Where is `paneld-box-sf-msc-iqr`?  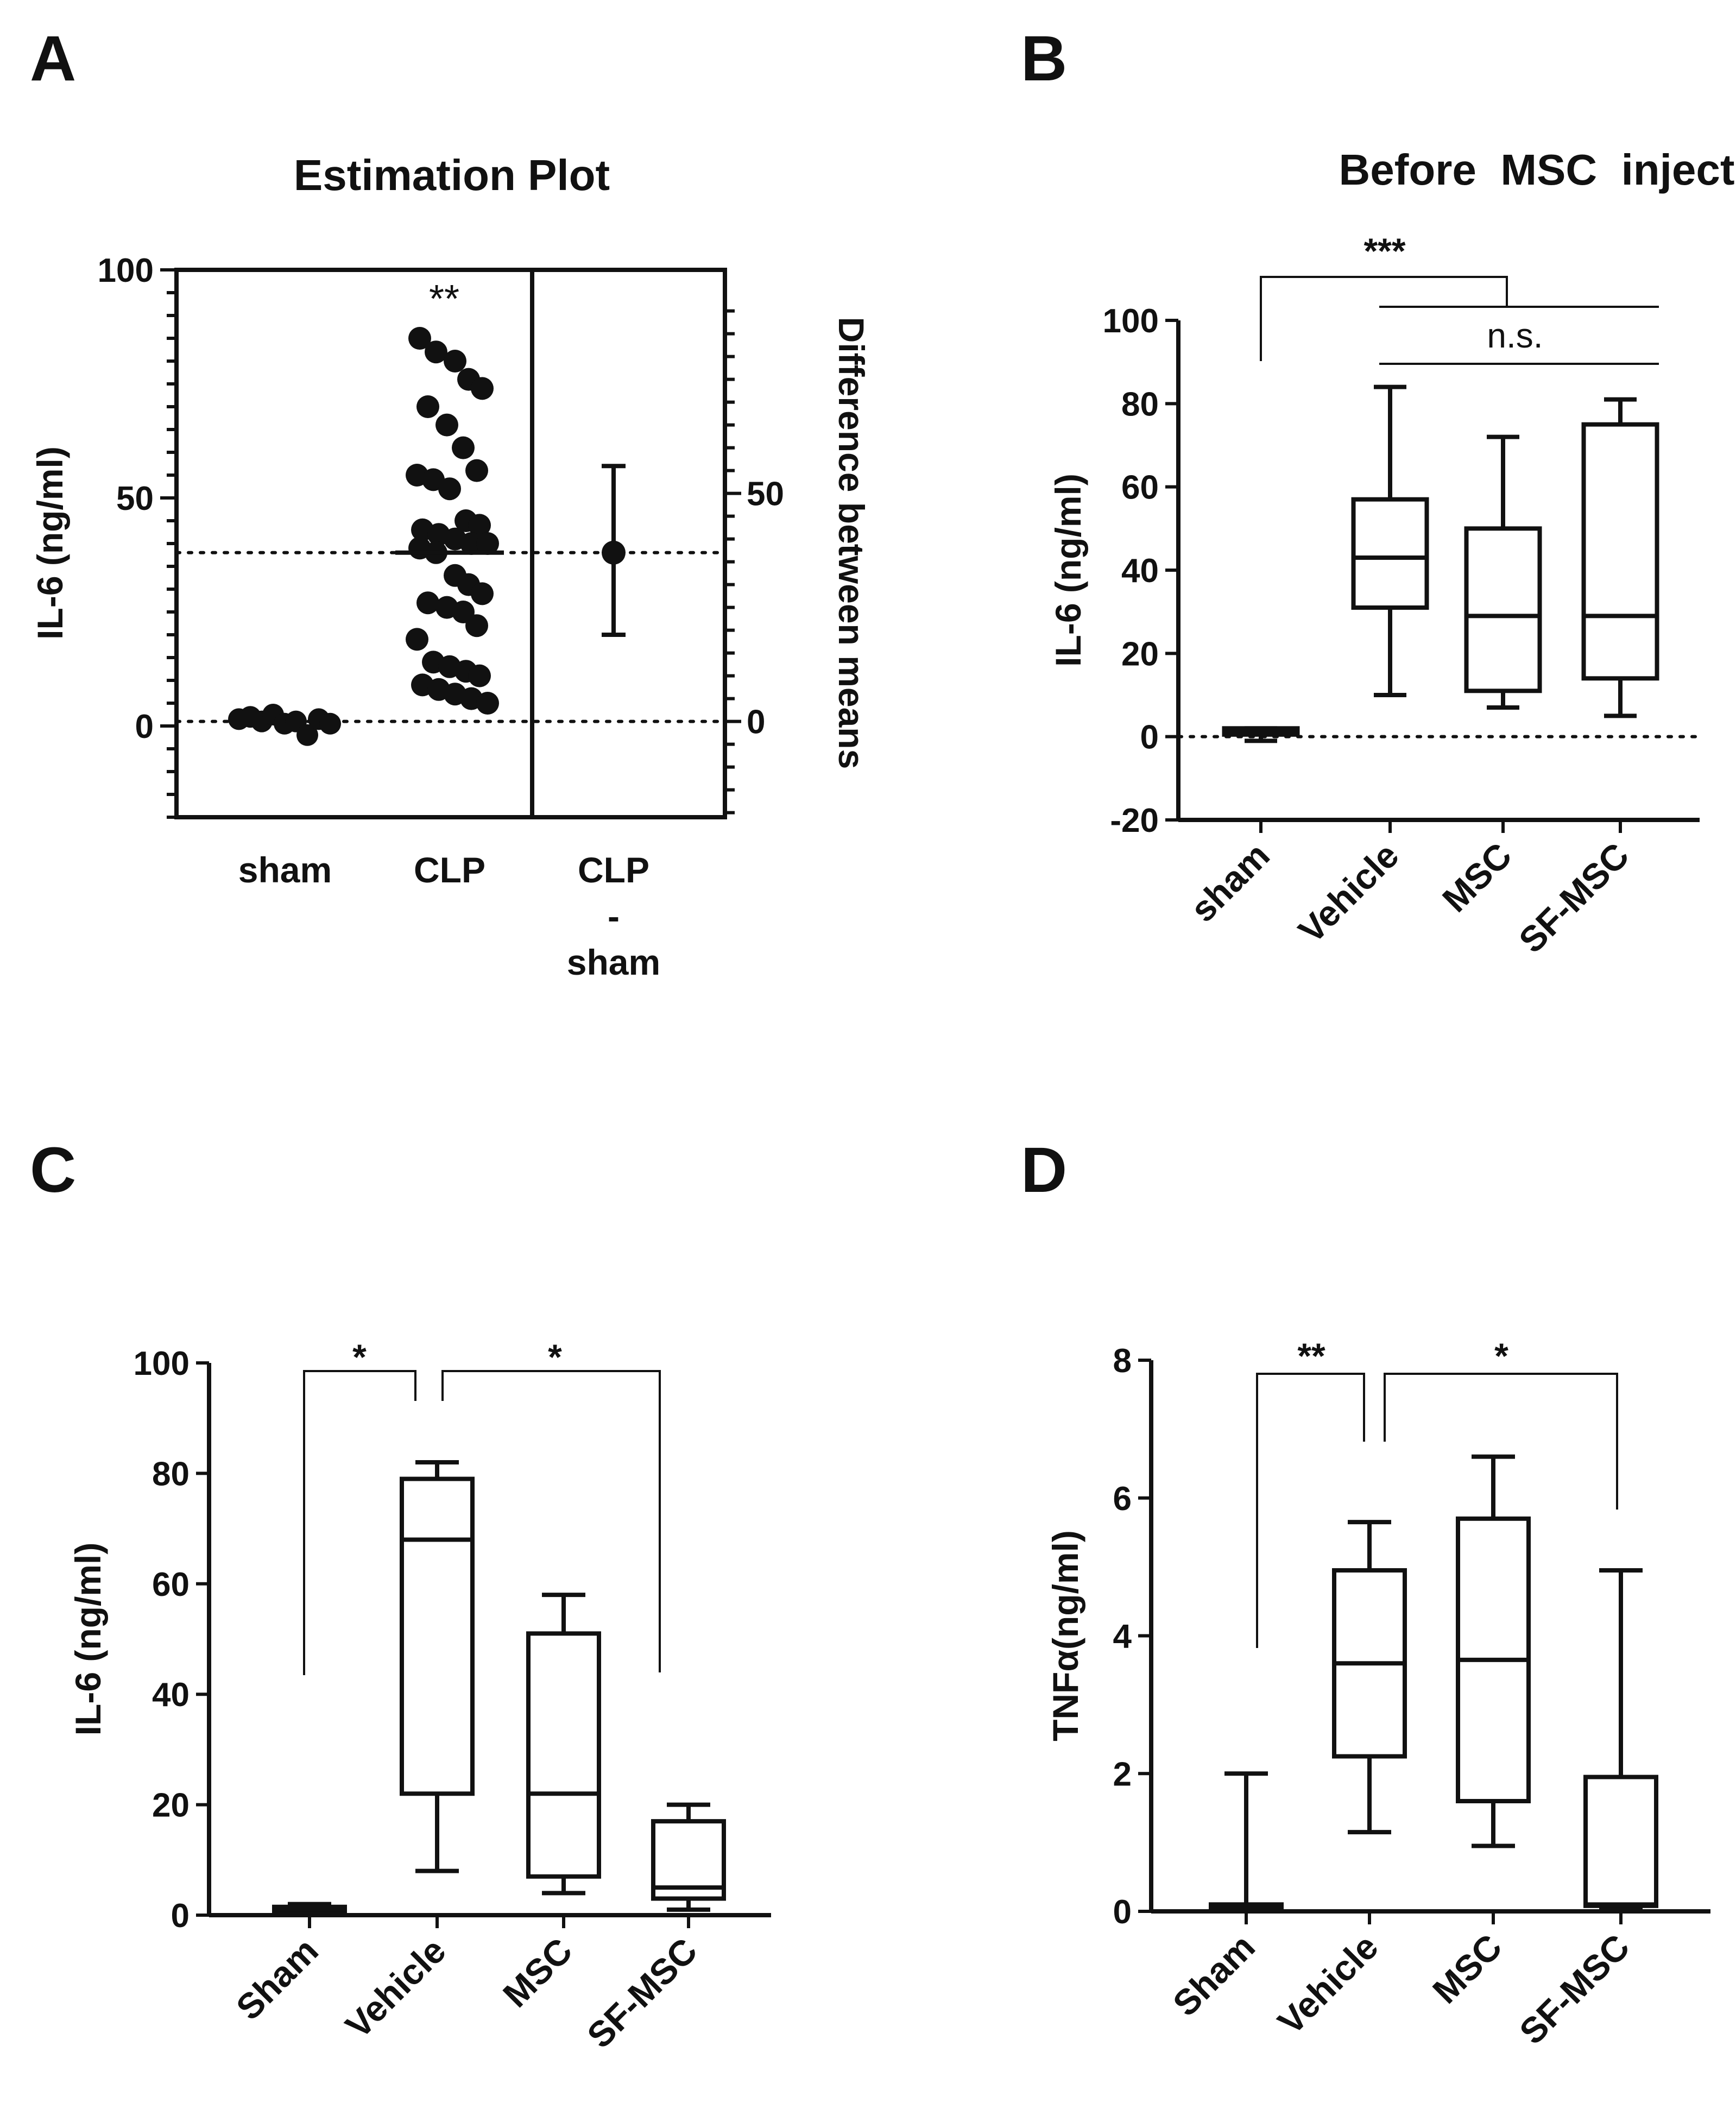 paneld-box-sf-msc-iqr is located at coordinates (1620, 1841).